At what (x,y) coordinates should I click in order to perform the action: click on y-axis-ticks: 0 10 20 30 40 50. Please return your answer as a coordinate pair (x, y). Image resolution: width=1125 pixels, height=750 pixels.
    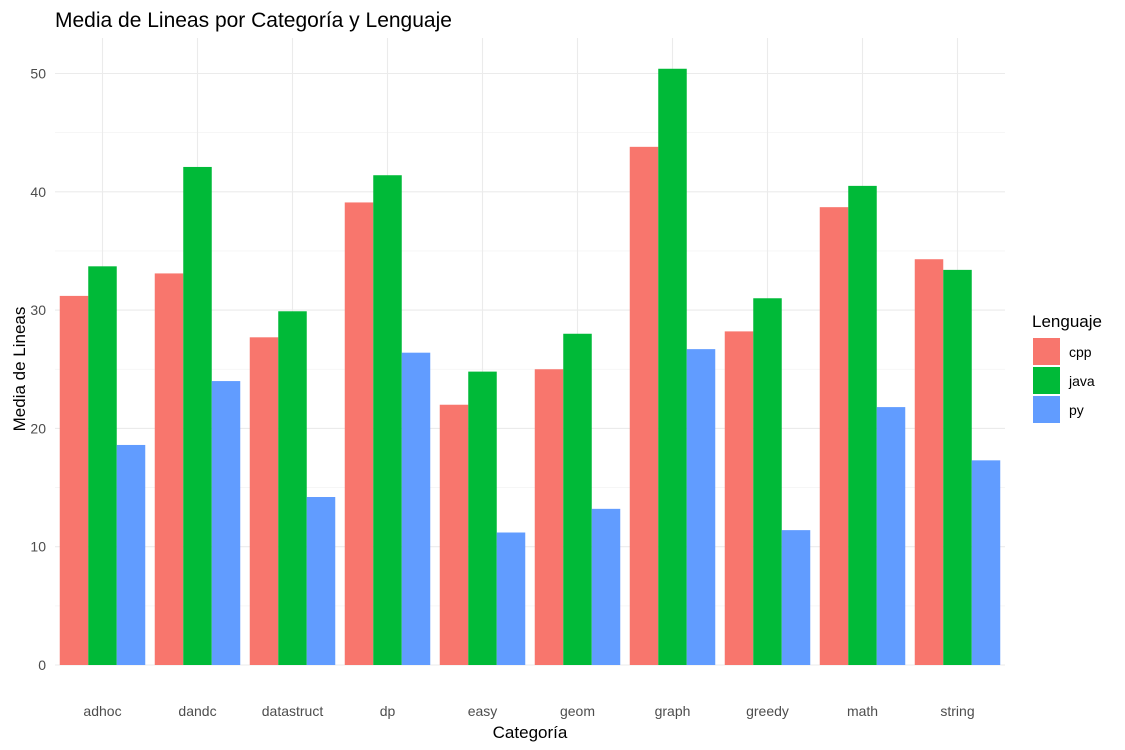
    Looking at the image, I should click on (38, 369).